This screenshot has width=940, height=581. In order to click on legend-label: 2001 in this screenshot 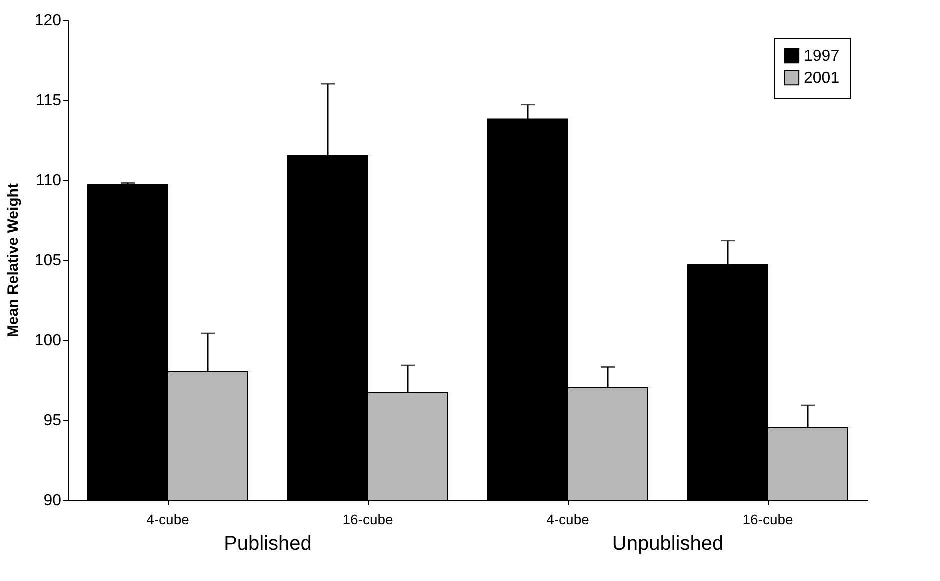, I will do `click(822, 78)`.